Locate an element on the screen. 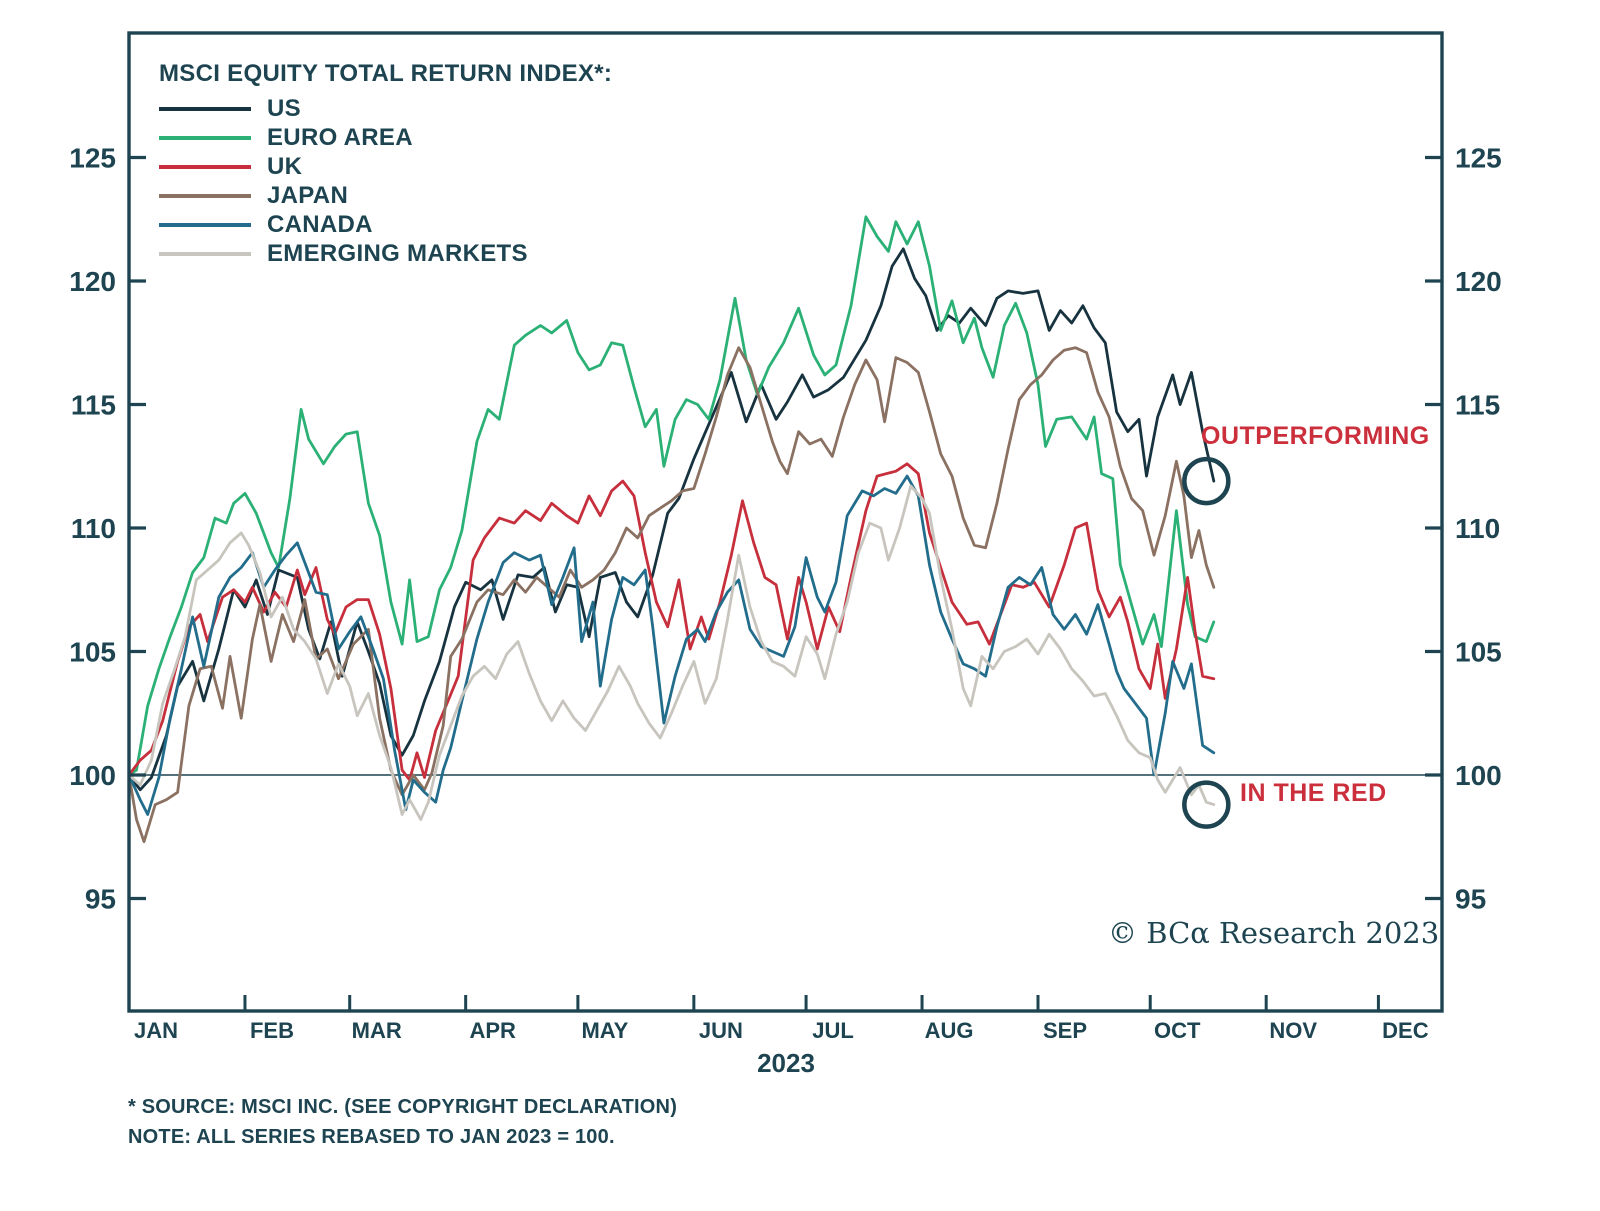 The image size is (1600, 1211). y-tick-label-right: 115 is located at coordinates (1477, 405).